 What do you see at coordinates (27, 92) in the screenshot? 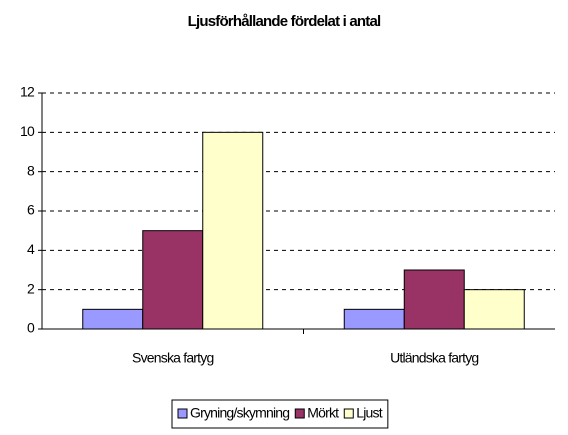
I see `y-tick-label: 12` at bounding box center [27, 92].